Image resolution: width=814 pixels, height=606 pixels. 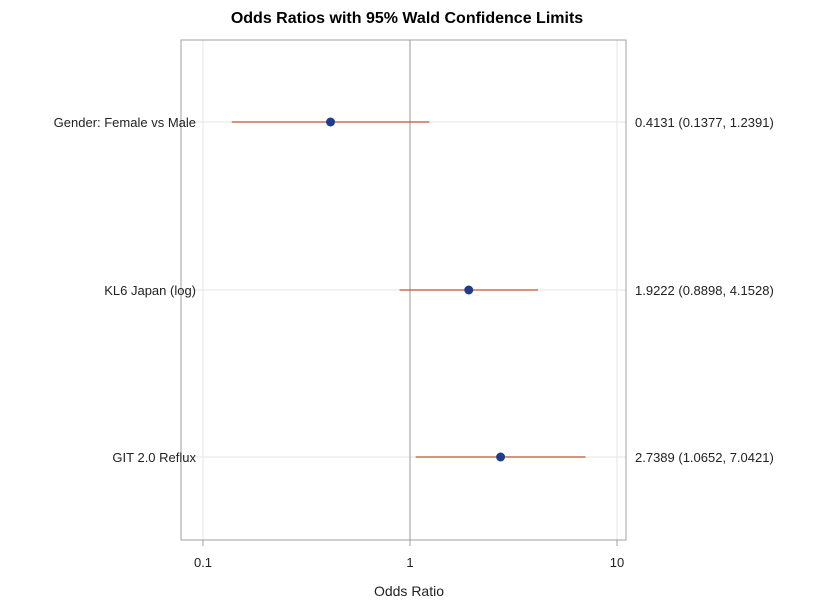 I want to click on row-value-label: 2.7389 (1.0652, 7.0421), so click(x=704, y=457).